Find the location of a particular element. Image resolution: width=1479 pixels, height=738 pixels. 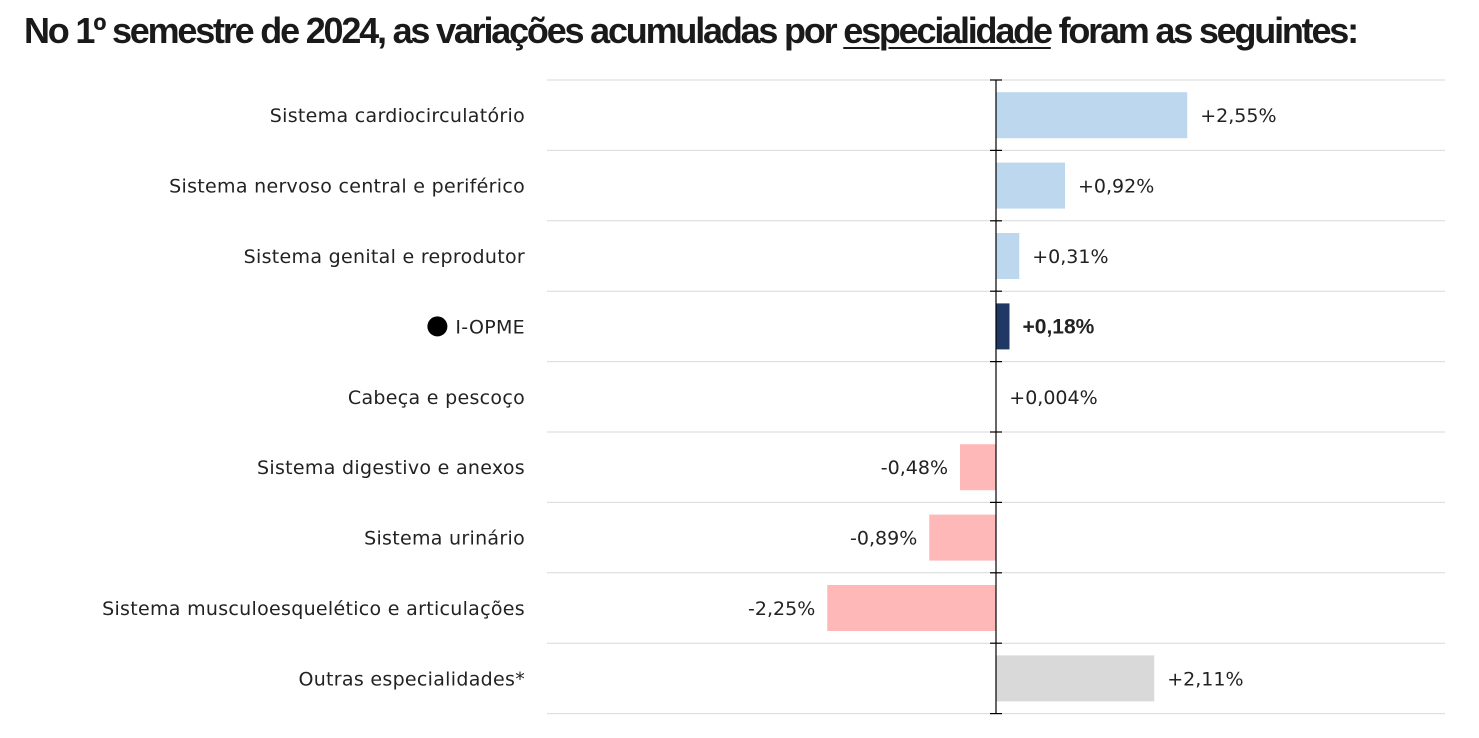

category-label: Cabeça e pescoço is located at coordinates (436, 398).